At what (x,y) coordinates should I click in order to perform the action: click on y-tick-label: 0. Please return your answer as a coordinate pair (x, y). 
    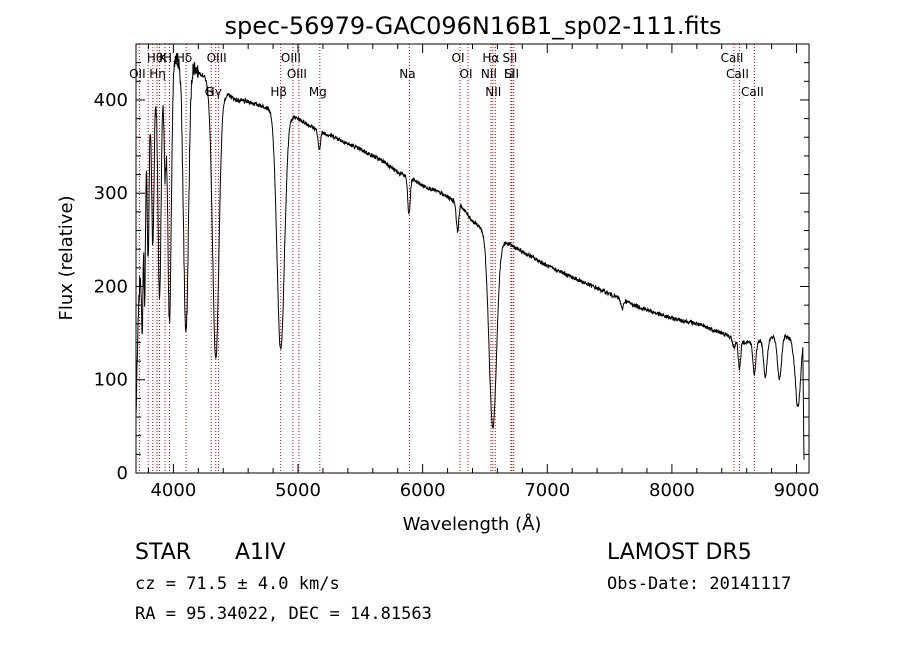
    Looking at the image, I should click on (122, 473).